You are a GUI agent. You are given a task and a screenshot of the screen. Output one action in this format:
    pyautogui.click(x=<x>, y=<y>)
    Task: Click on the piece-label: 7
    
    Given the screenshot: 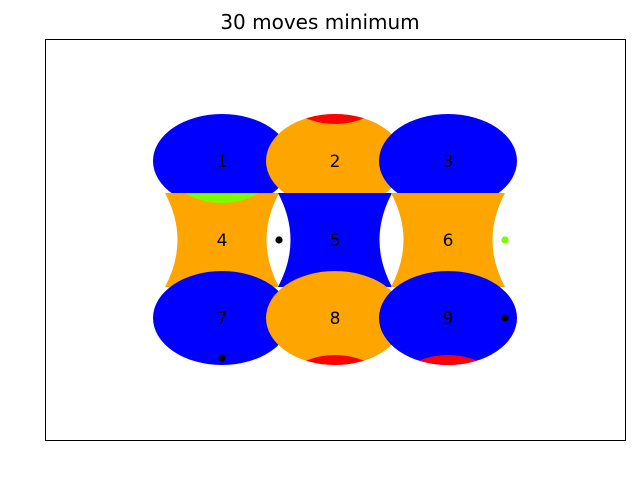 What is the action you would take?
    pyautogui.click(x=222, y=319)
    